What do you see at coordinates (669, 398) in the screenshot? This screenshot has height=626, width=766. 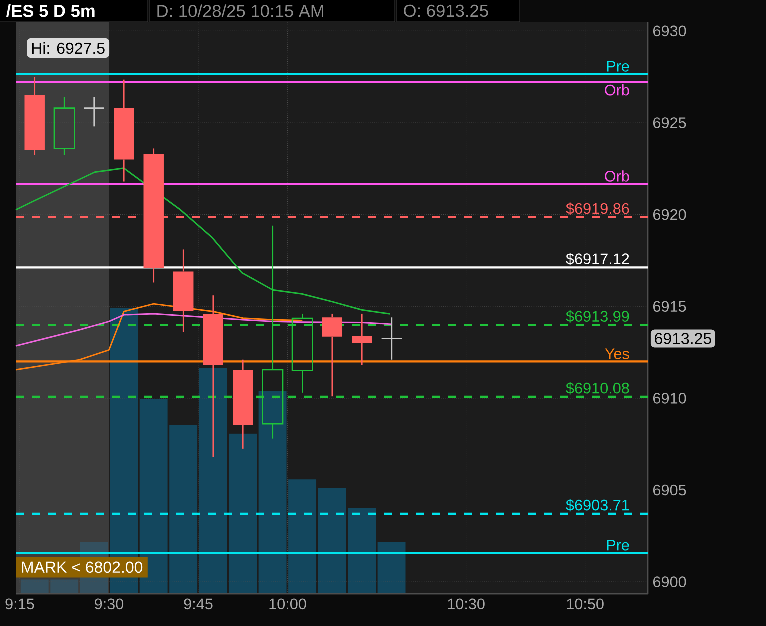 I see `y-tick-label: 6910` at bounding box center [669, 398].